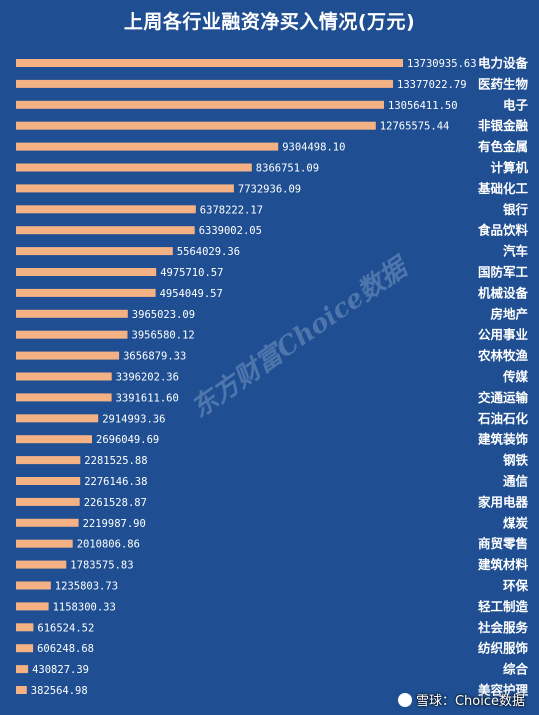  What do you see at coordinates (503, 564) in the screenshot?
I see `category-label-24: 建筑材料` at bounding box center [503, 564].